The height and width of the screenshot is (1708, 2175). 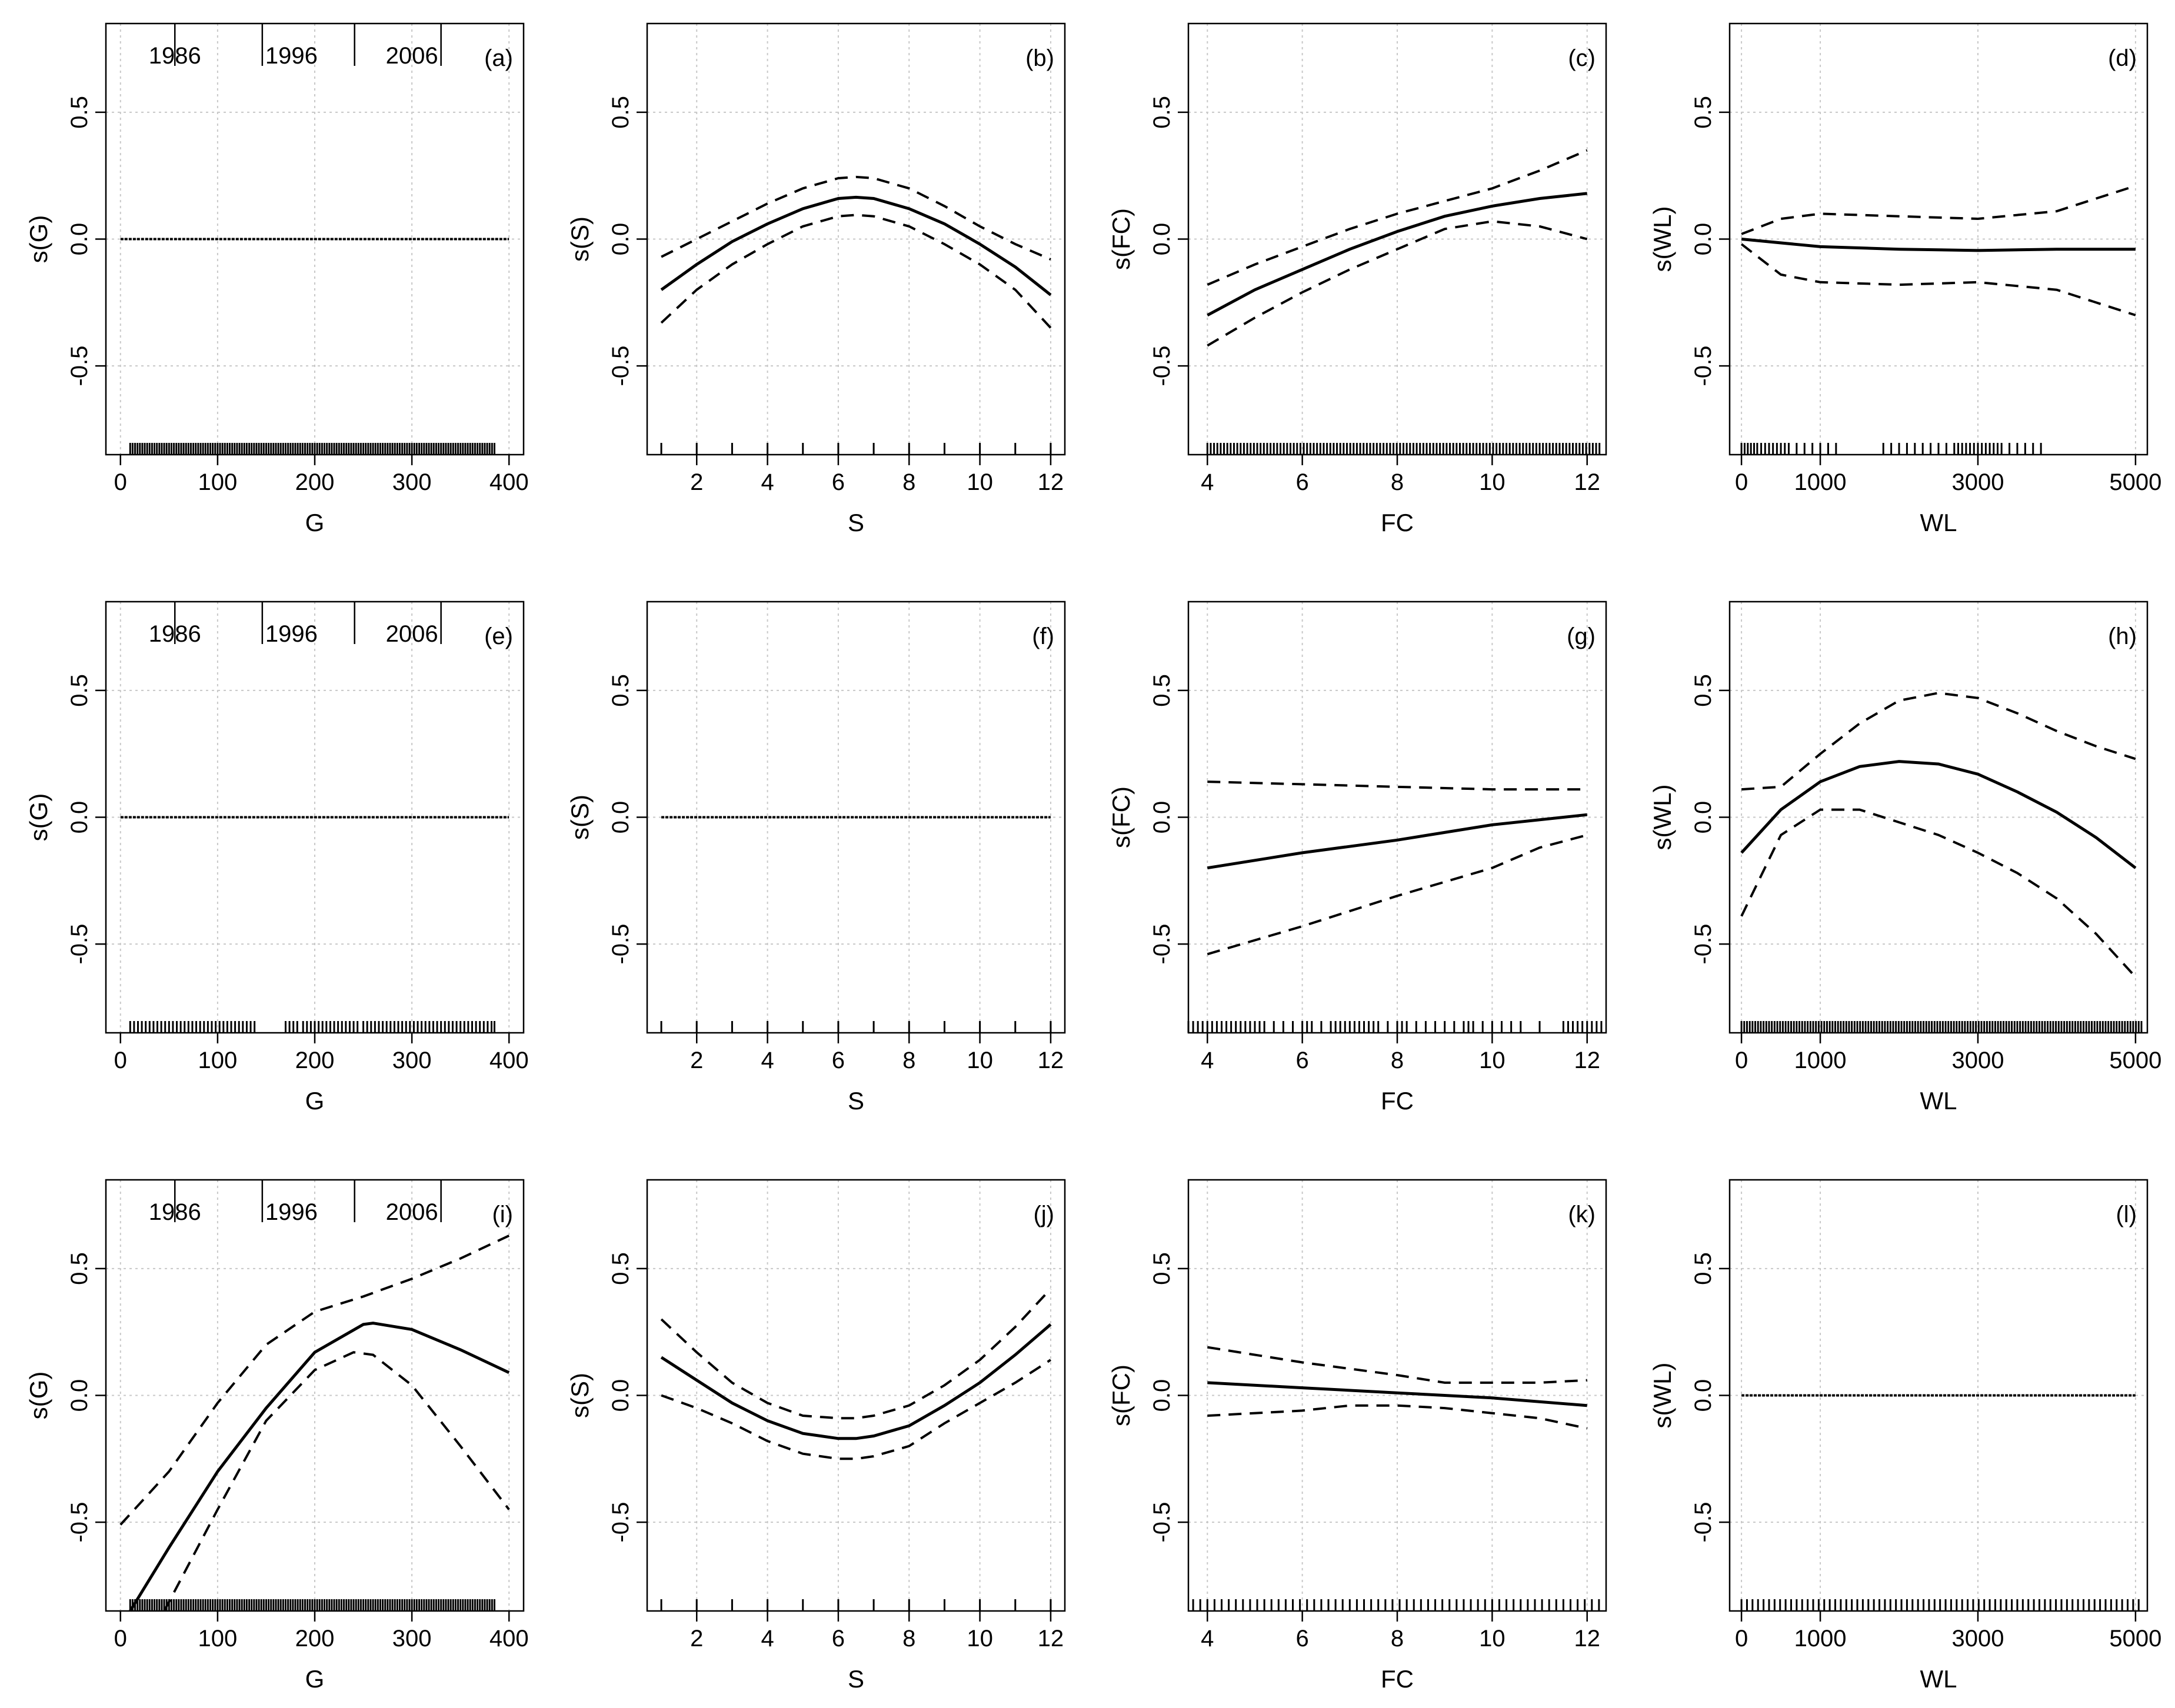 I want to click on panel-g: 4 6 8 10 12 -0.5 0.0 0.5 FC s(FC) (g), so click(x=1357, y=858).